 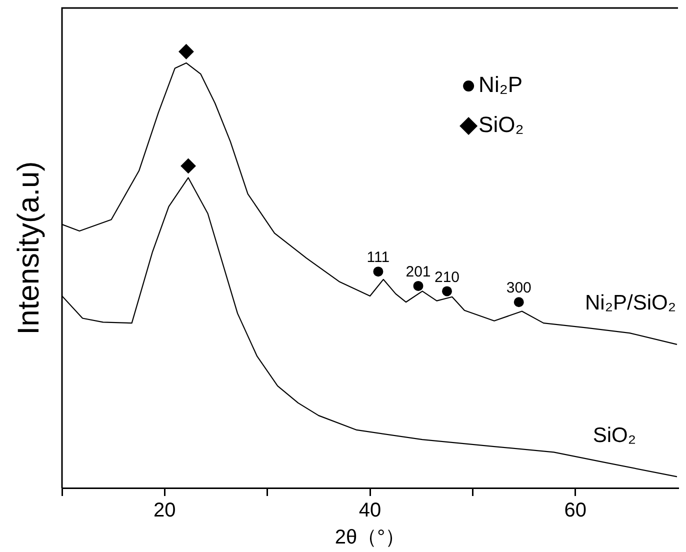 What do you see at coordinates (447, 277) in the screenshot?
I see `annotation: 210` at bounding box center [447, 277].